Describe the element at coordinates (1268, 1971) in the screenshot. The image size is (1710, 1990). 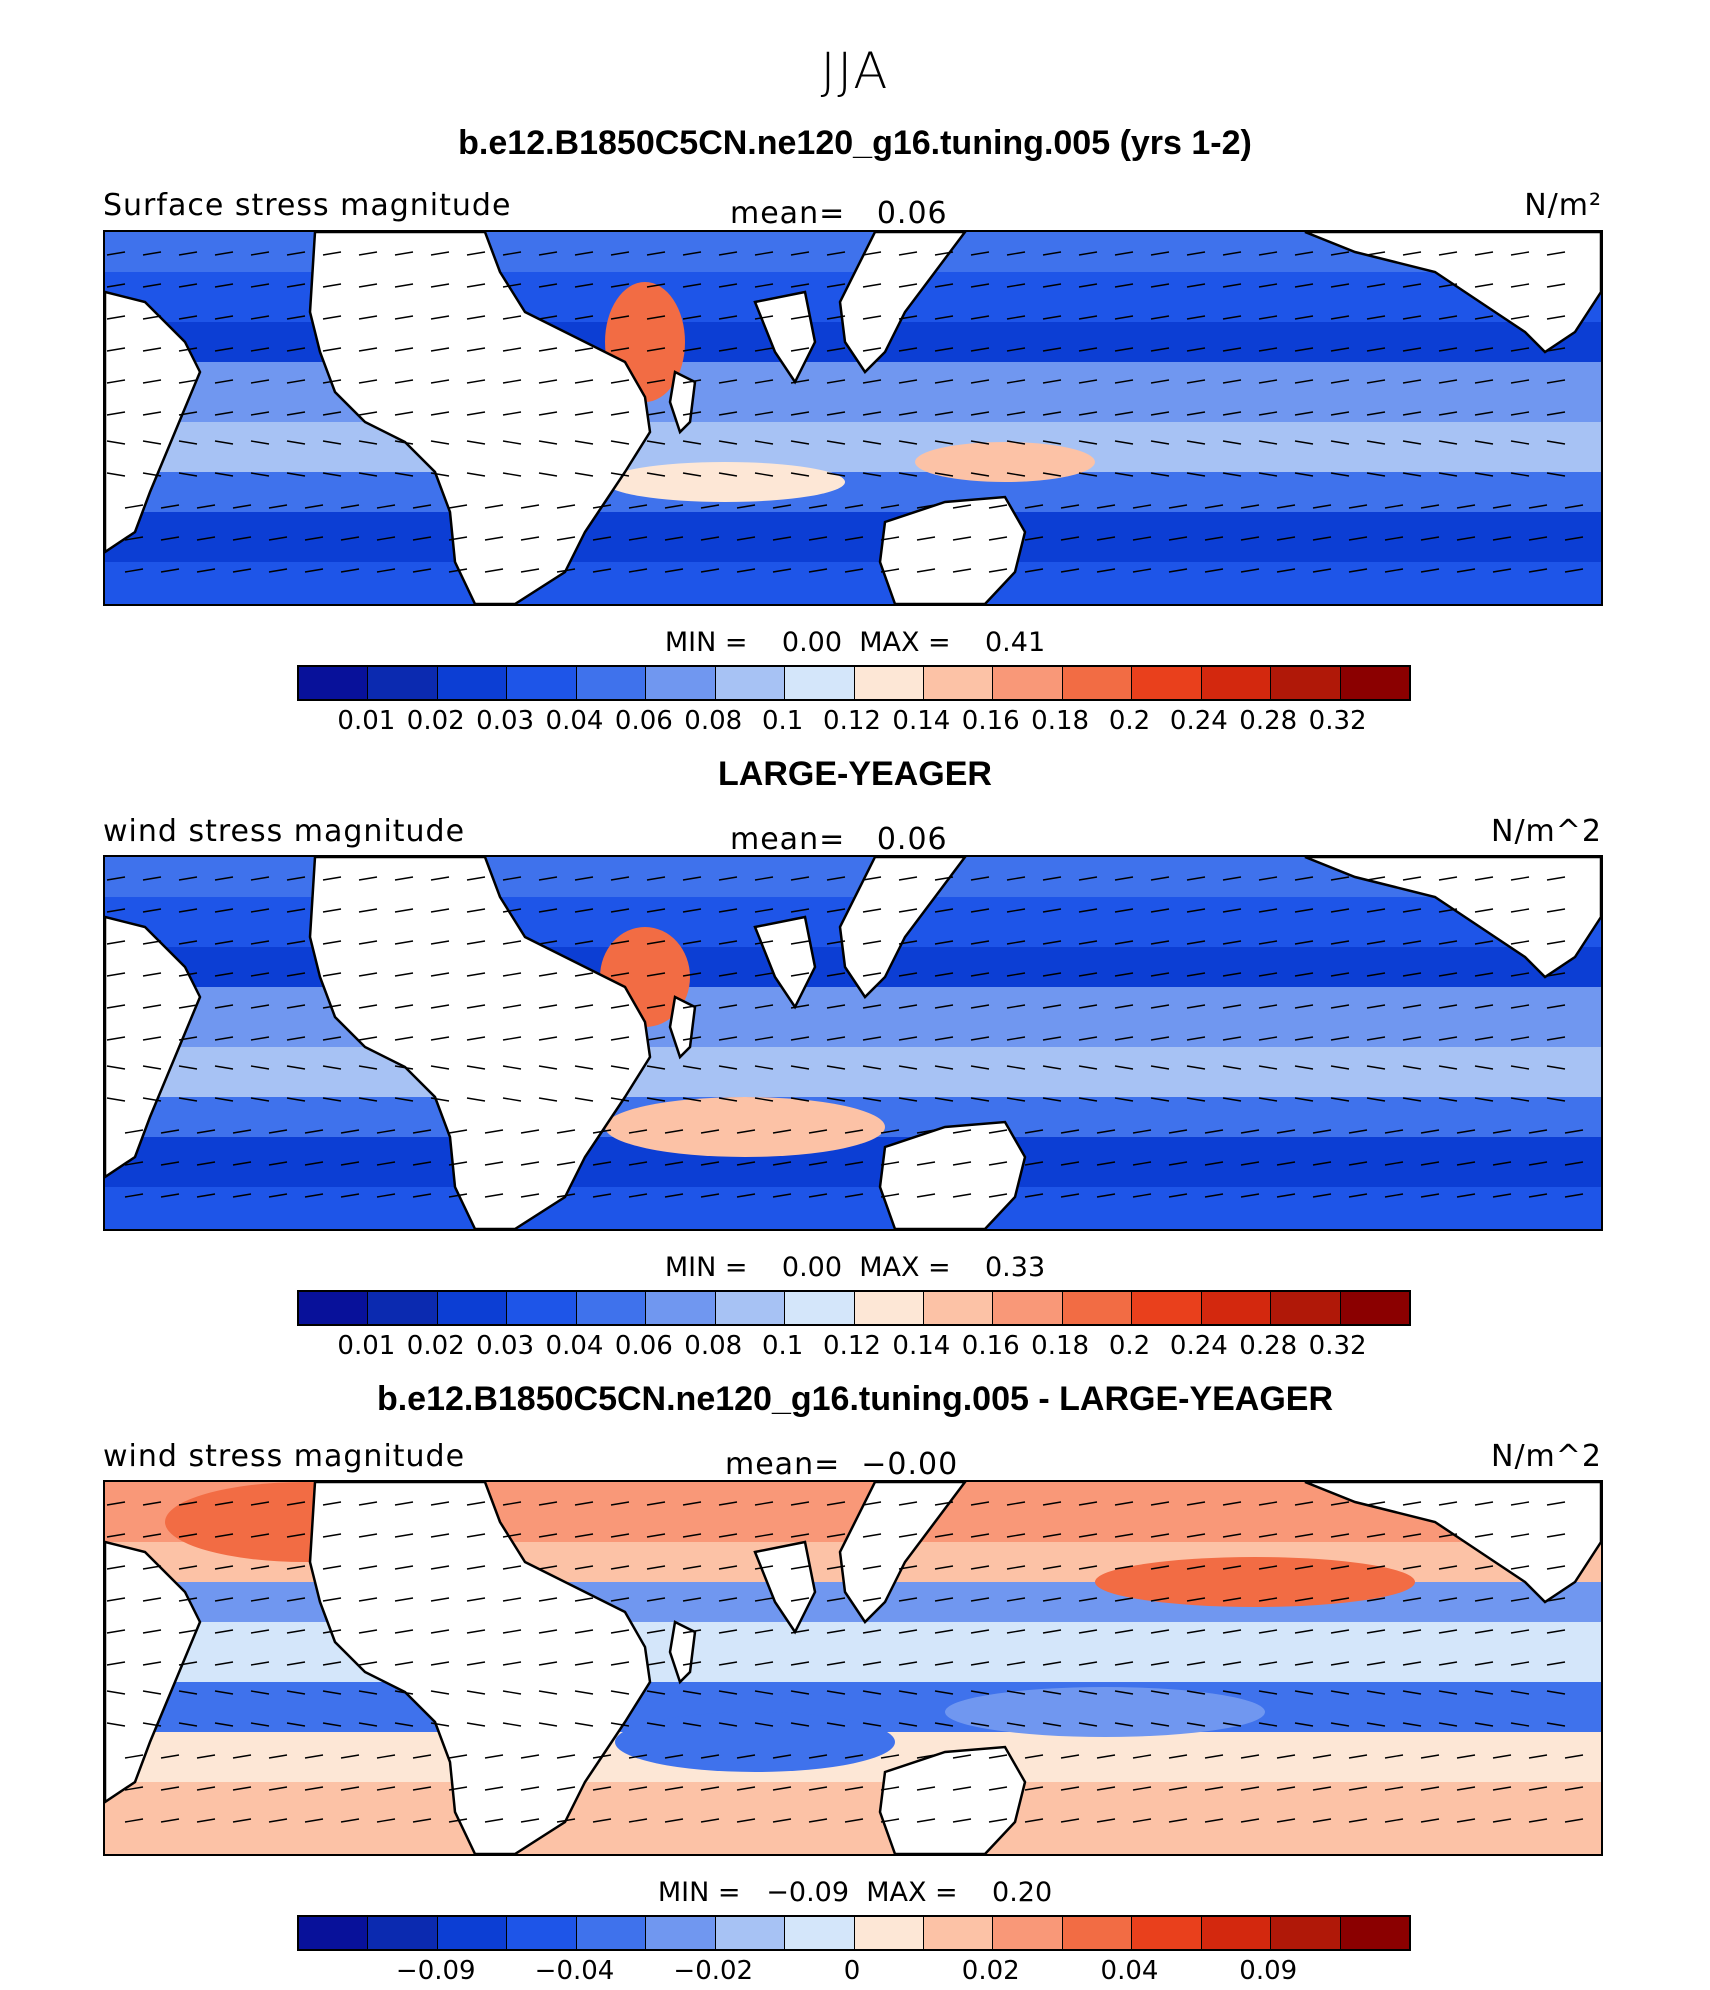
I see `colorbar-tick-label: 0.09` at that location.